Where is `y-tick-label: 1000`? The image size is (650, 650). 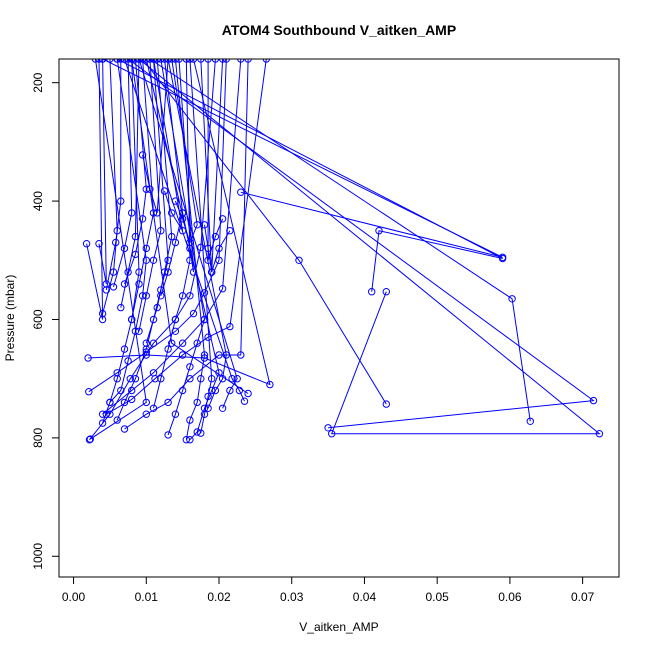
y-tick-label: 1000 is located at coordinates (38, 556).